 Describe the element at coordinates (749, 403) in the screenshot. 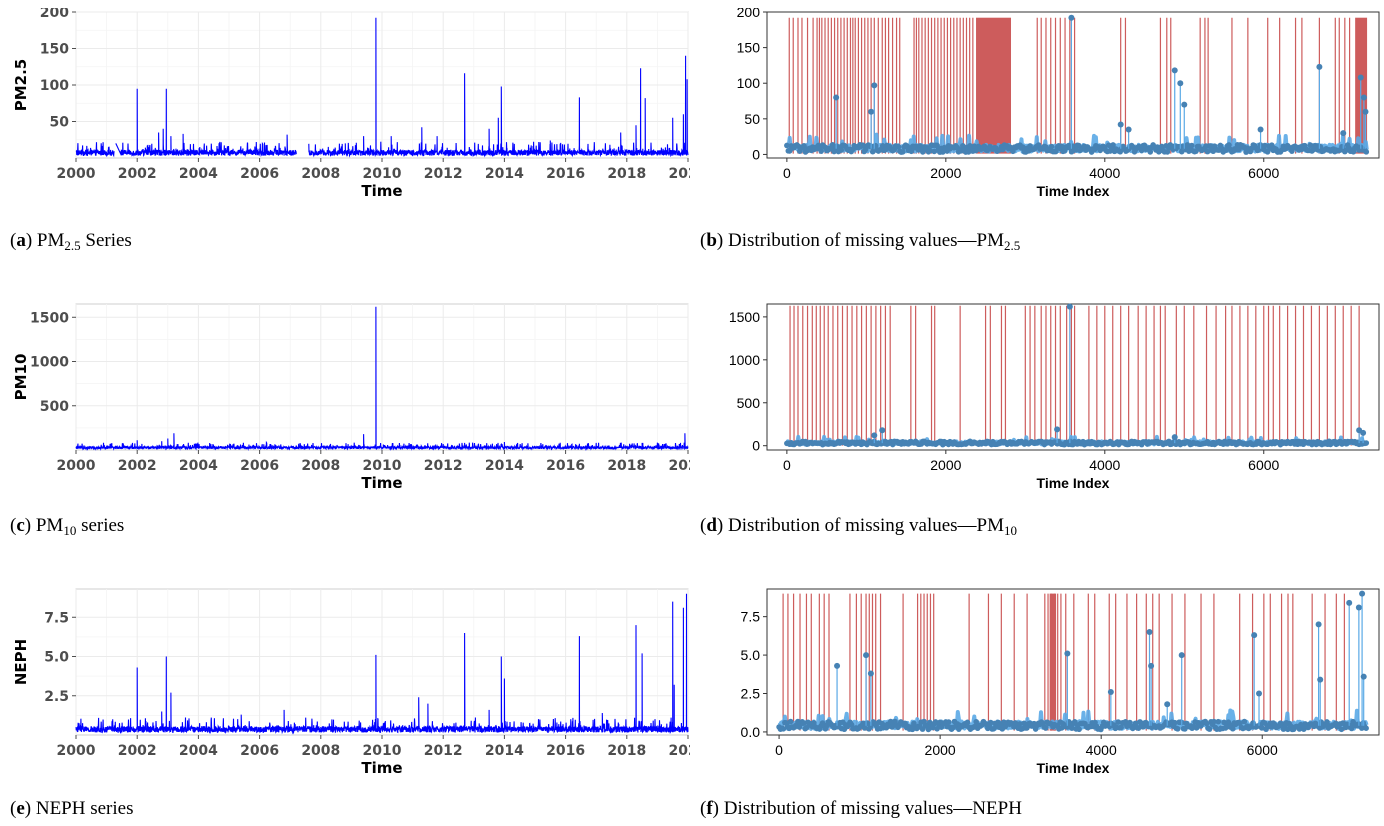

I see `y-tick-label: 500` at that location.